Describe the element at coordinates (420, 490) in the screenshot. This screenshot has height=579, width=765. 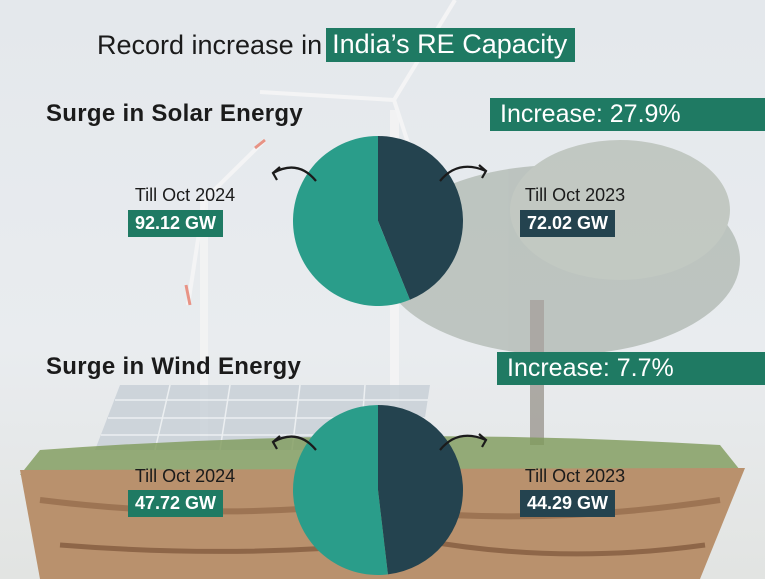
I see `wind-pie-slice-2023` at that location.